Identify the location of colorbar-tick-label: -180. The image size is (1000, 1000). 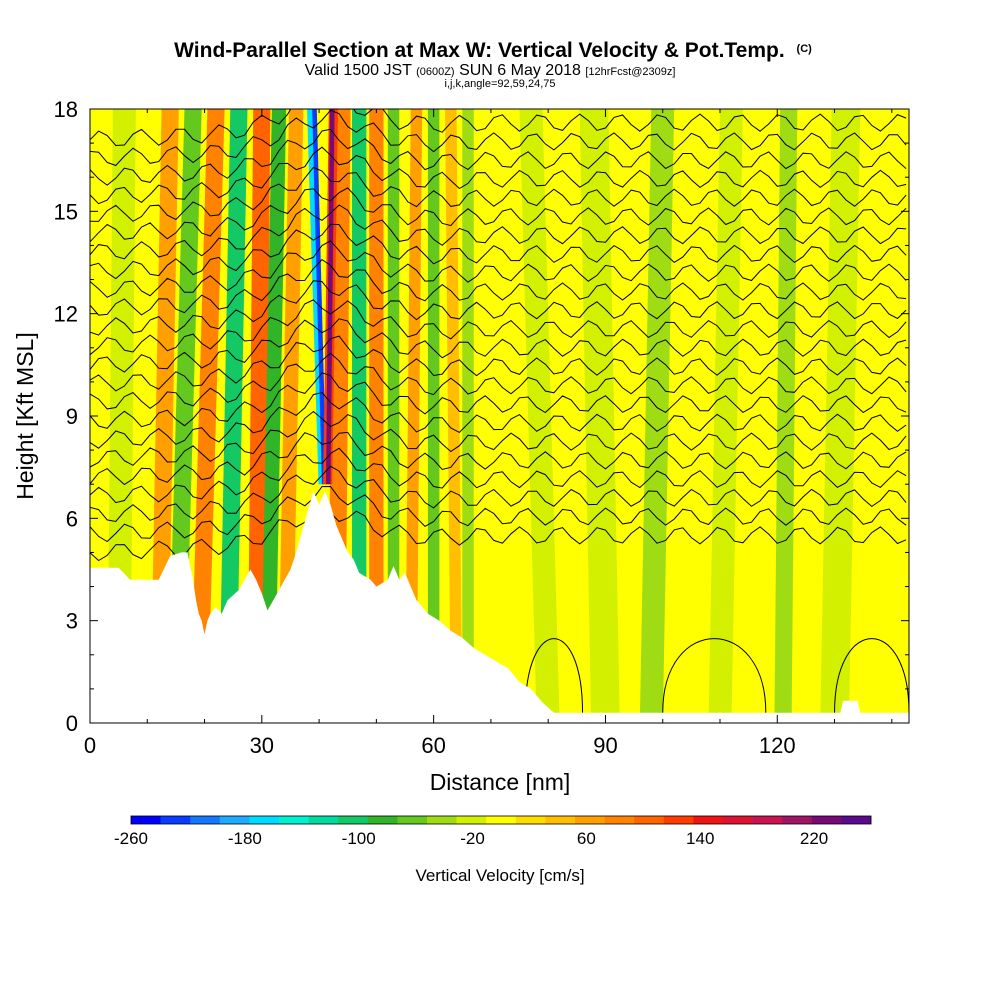
(245, 838).